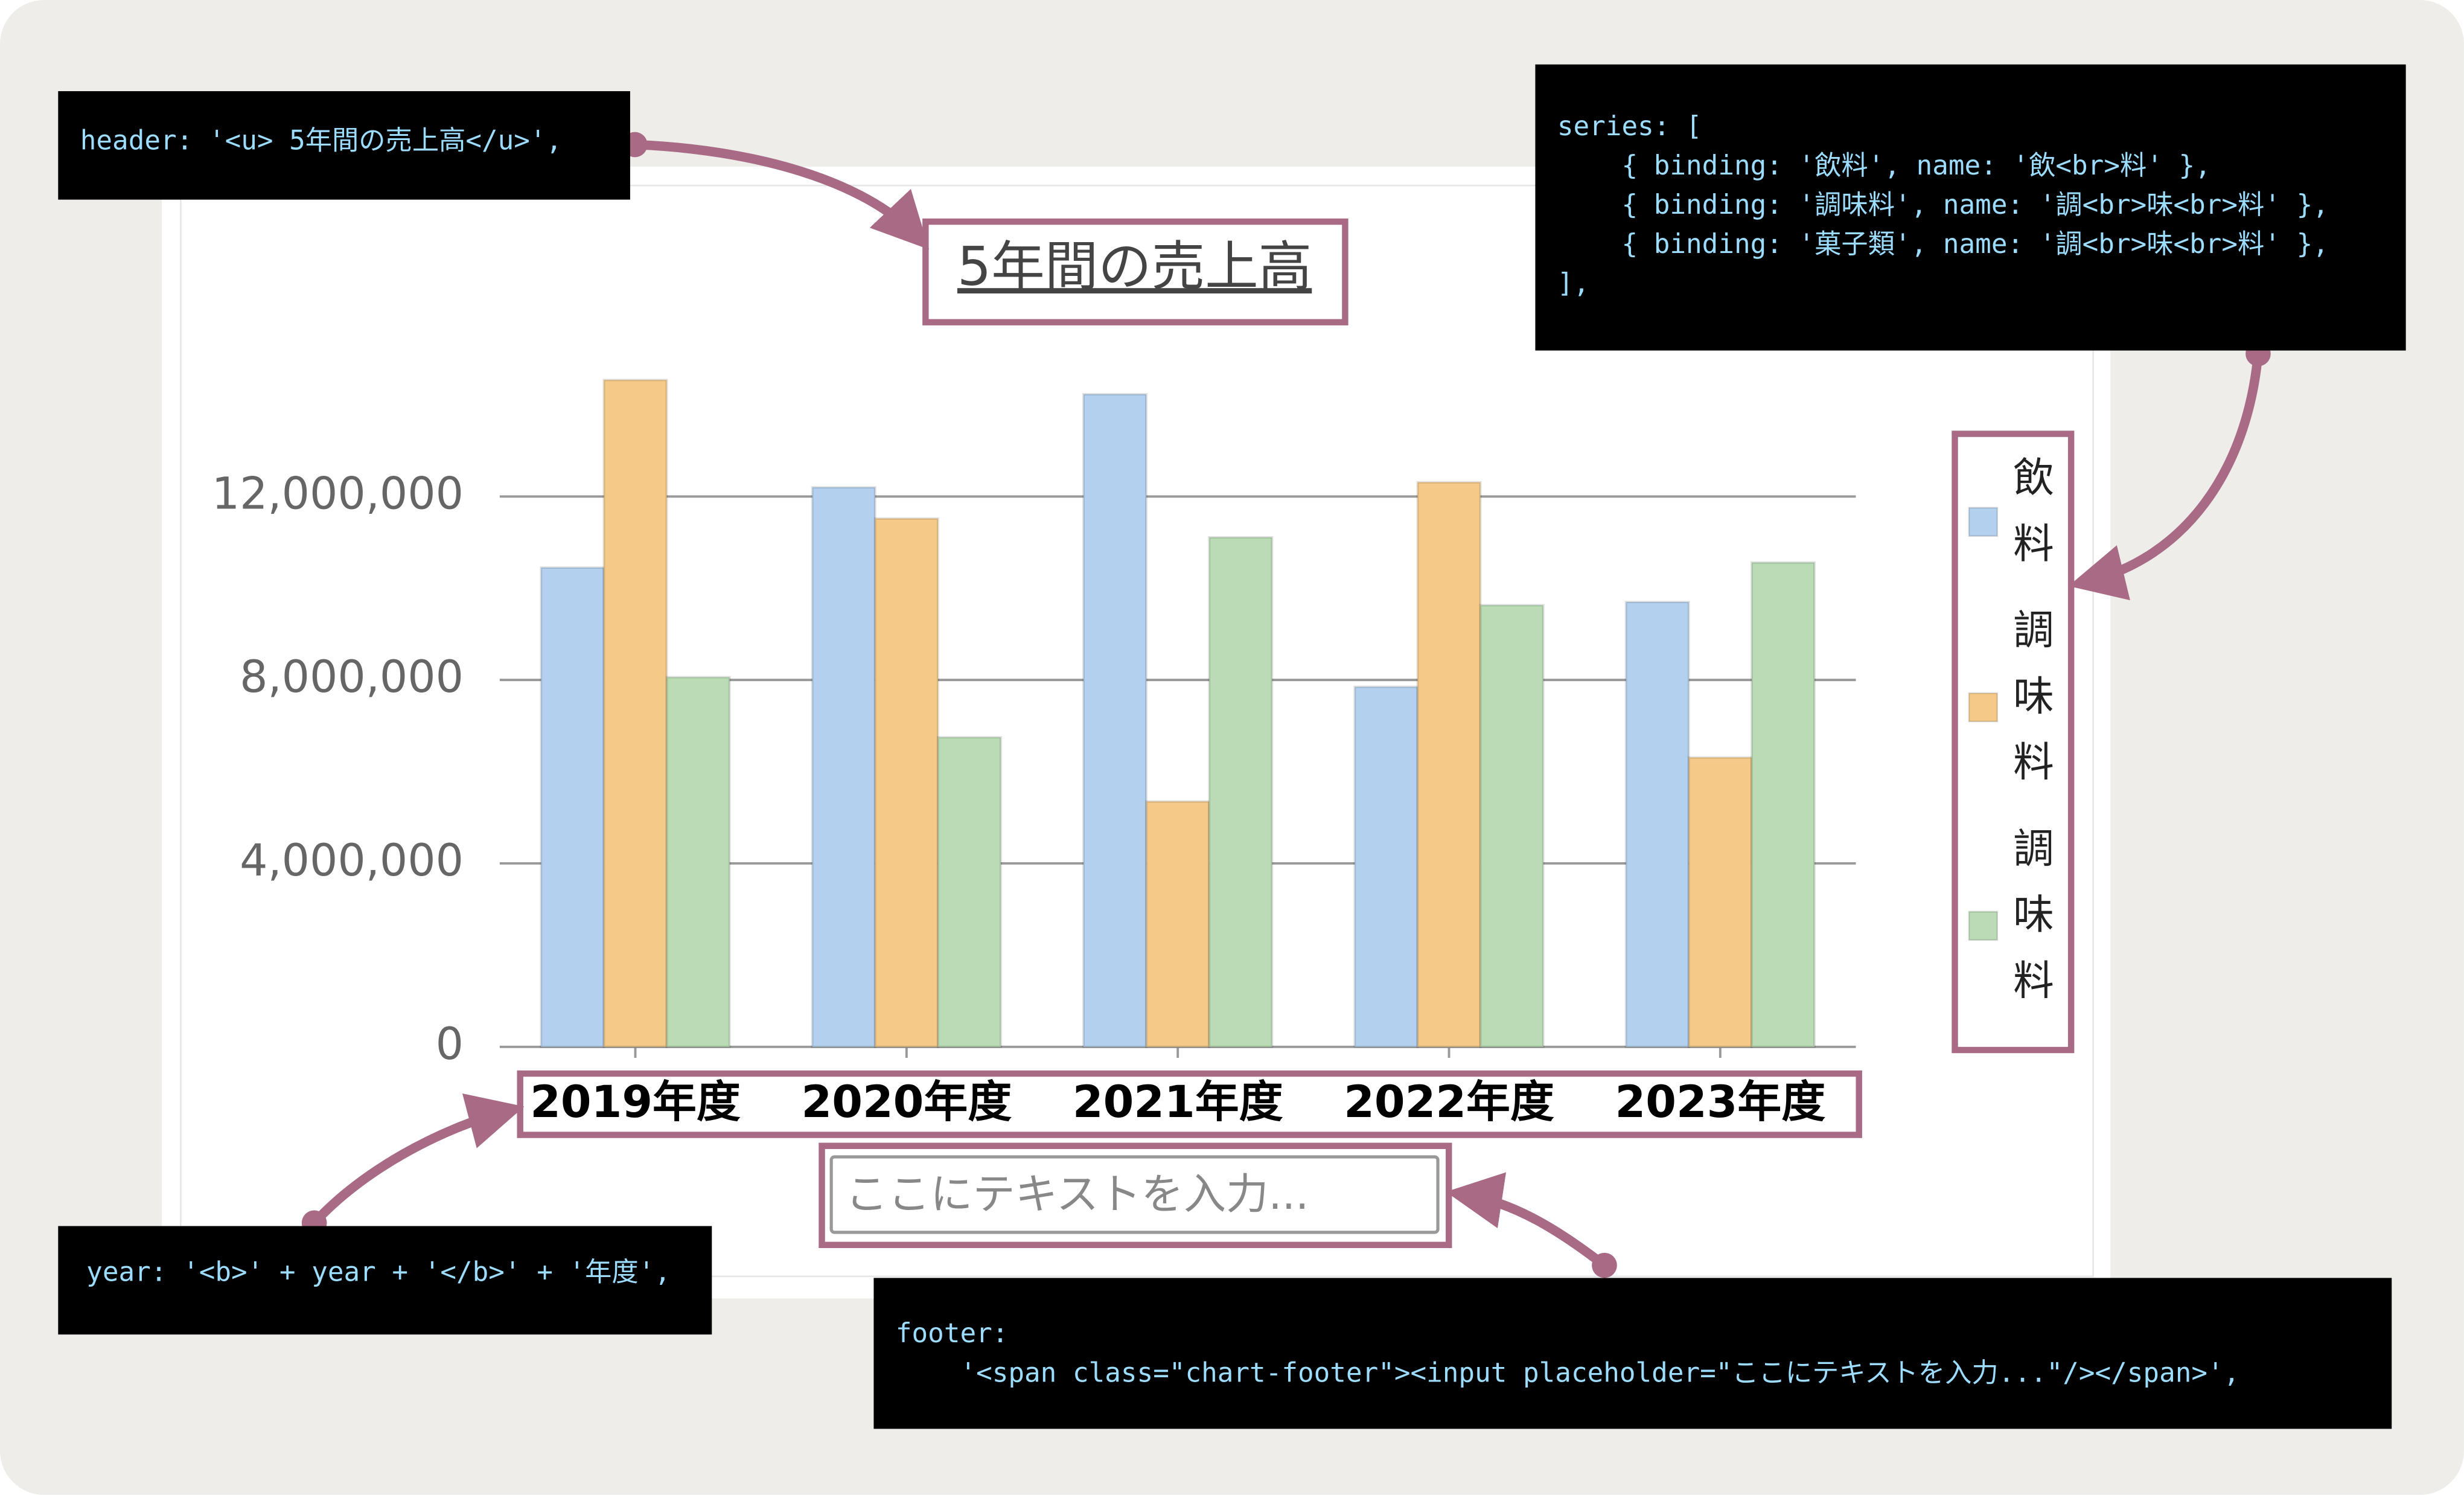 The height and width of the screenshot is (1495, 2464). Describe the element at coordinates (352, 677) in the screenshot. I see `y-tick-label: 8,000,000` at that location.